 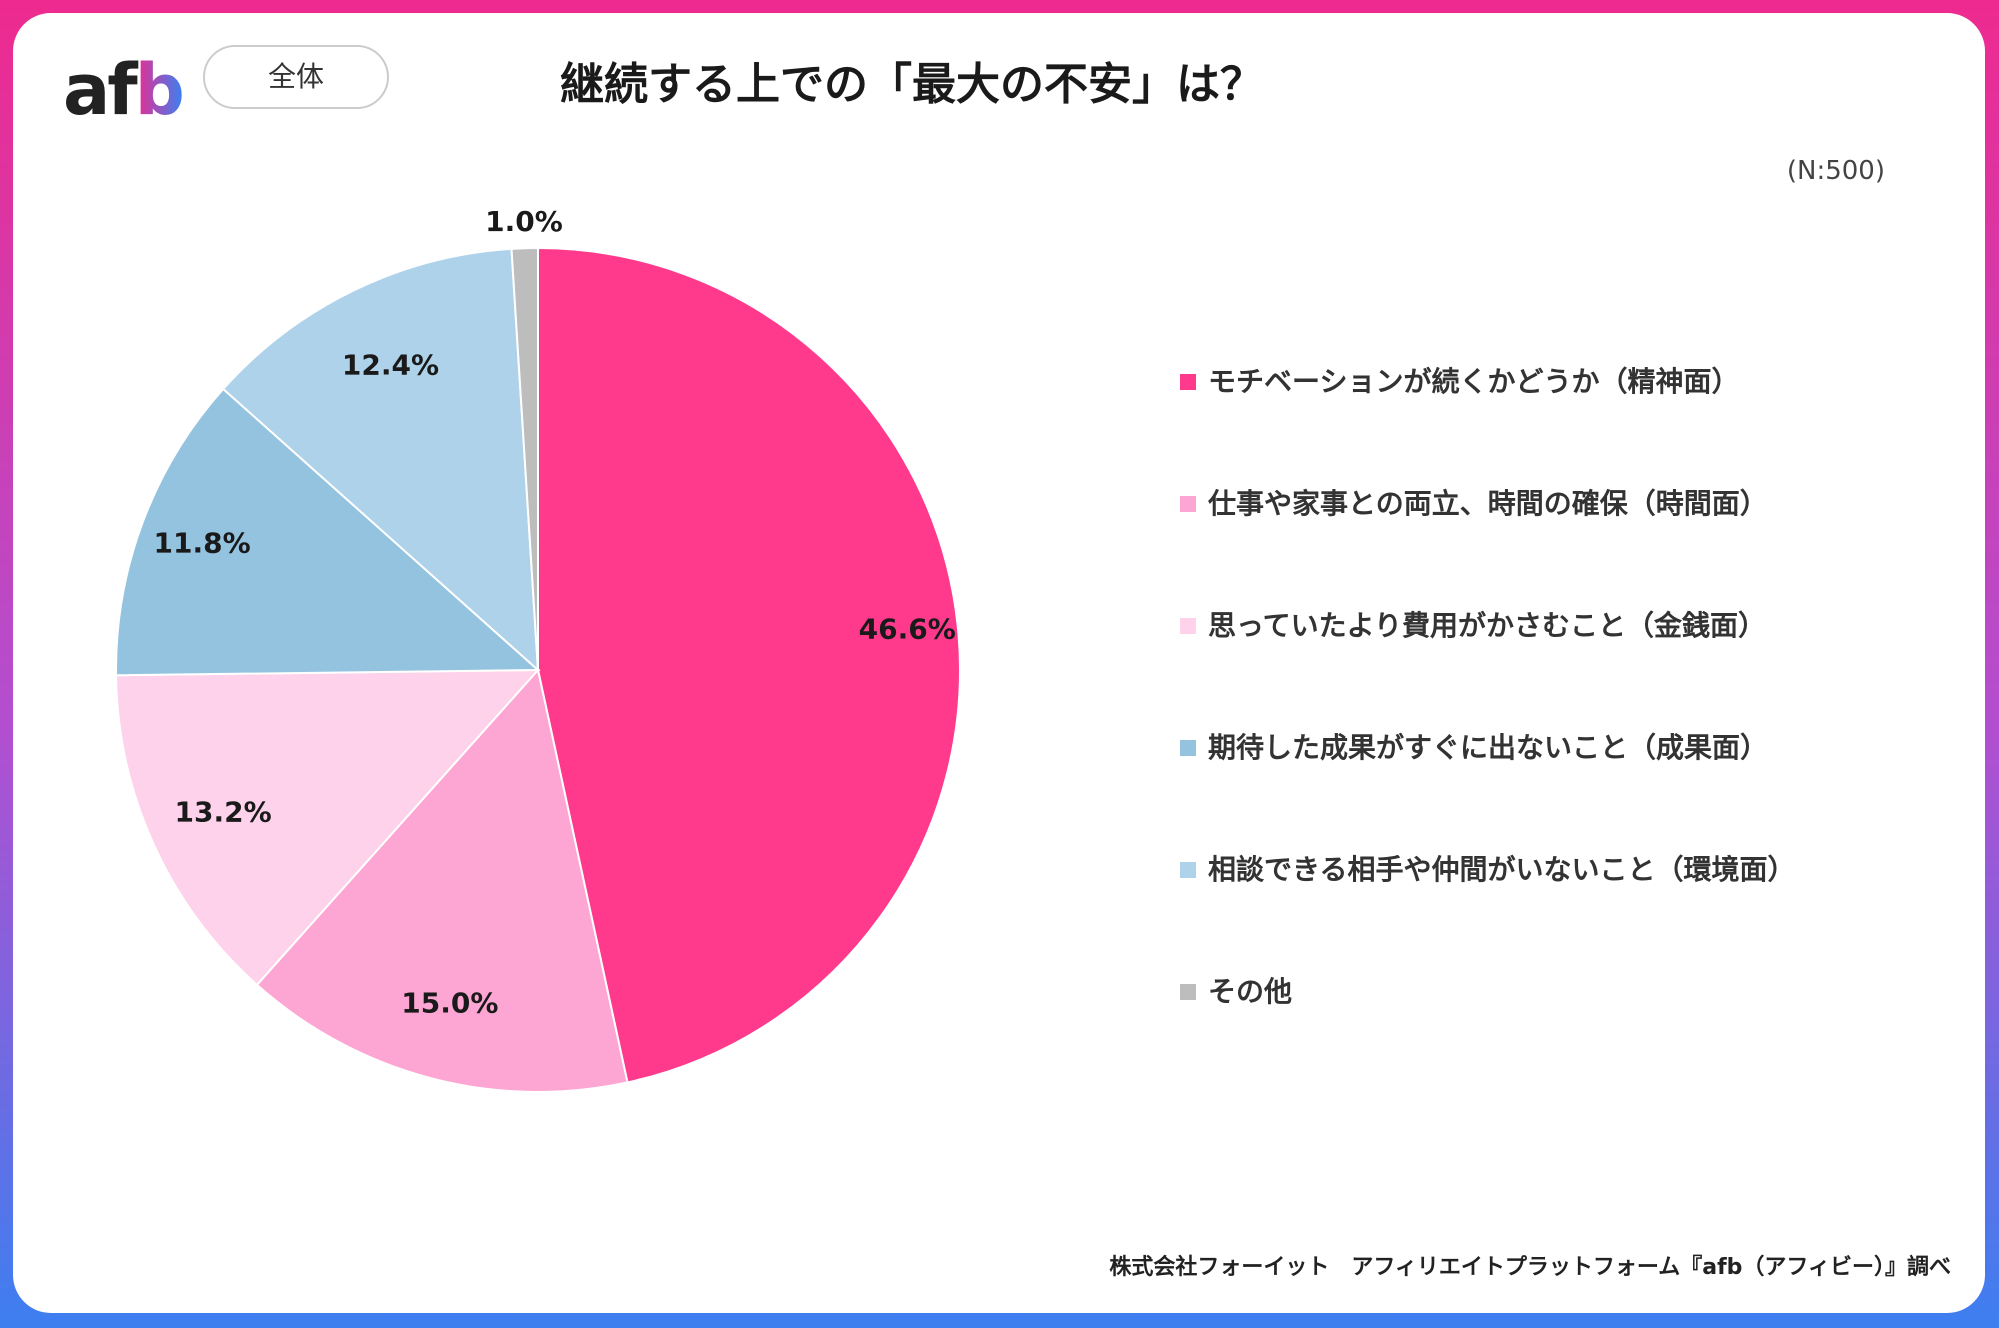 I want to click on legend-item: その他, so click(x=1560, y=1031).